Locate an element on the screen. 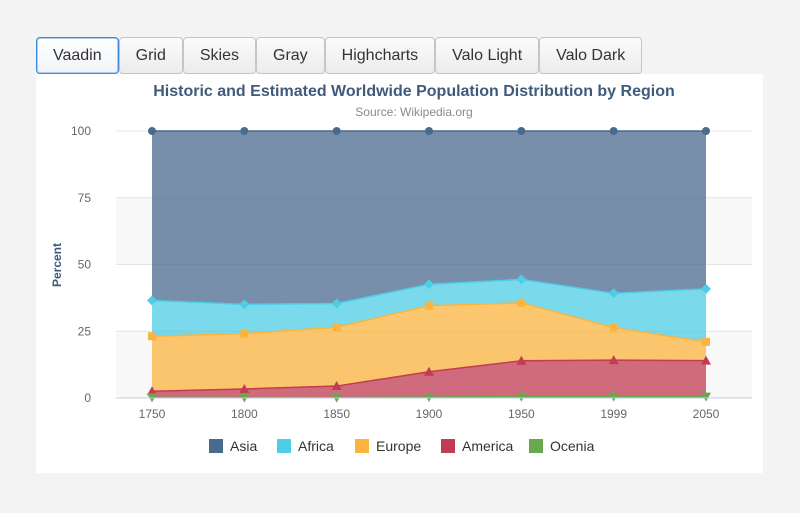 Image resolution: width=800 pixels, height=513 pixels. tab-vaadin: Vaadin is located at coordinates (77, 55).